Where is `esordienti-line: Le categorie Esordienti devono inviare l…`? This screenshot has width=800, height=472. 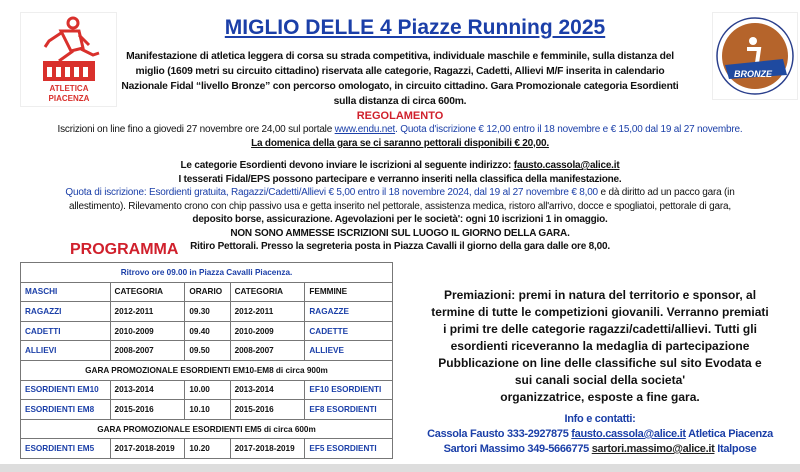 esordienti-line: Le categorie Esordienti devono inviare l… is located at coordinates (400, 166).